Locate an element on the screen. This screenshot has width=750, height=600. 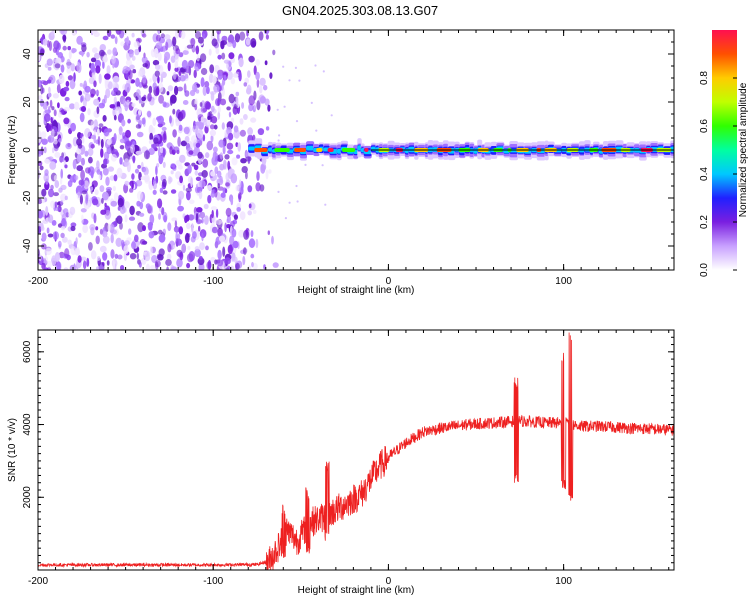
signal-inner is located at coordinates (359, 148).